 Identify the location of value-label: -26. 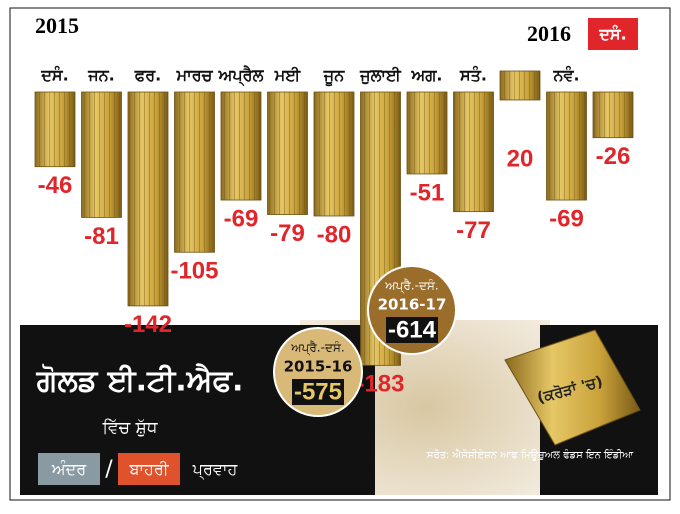
(613, 156).